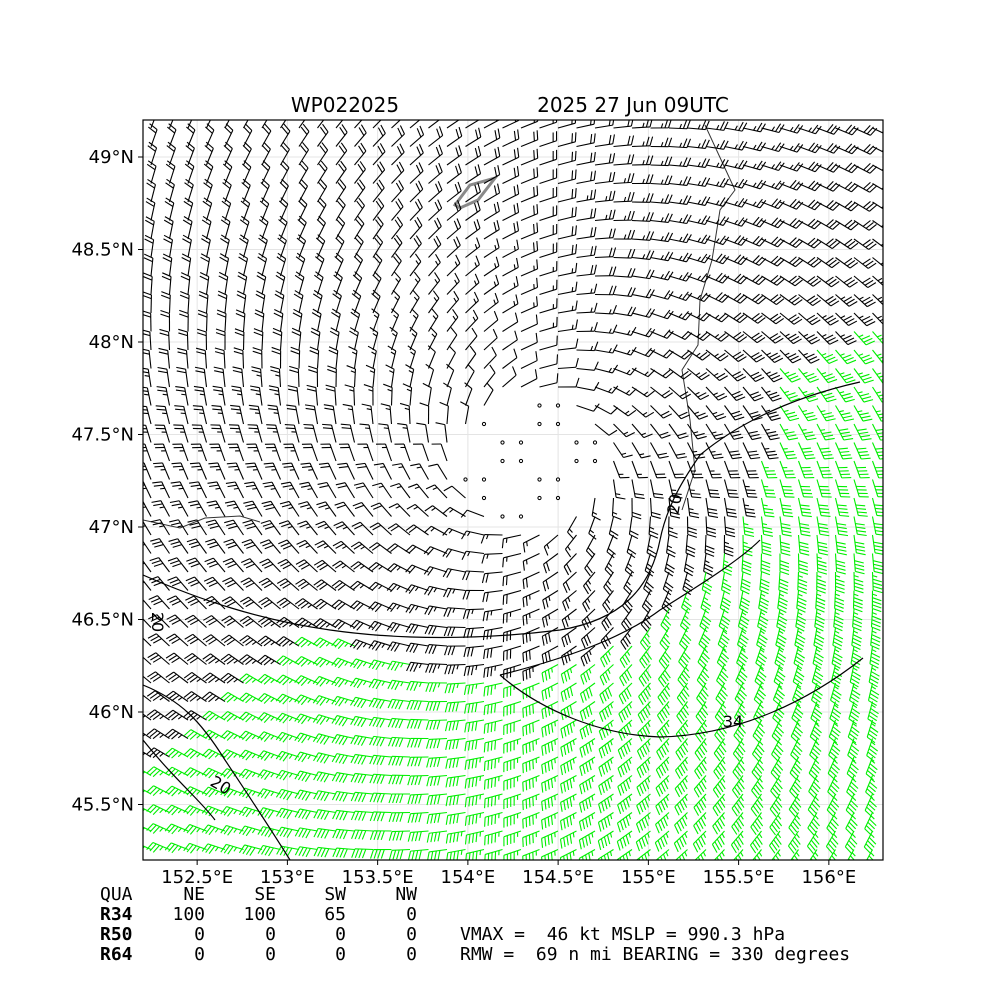 The image size is (1000, 1000). I want to click on table-row-r50-ne: 0, so click(199, 934).